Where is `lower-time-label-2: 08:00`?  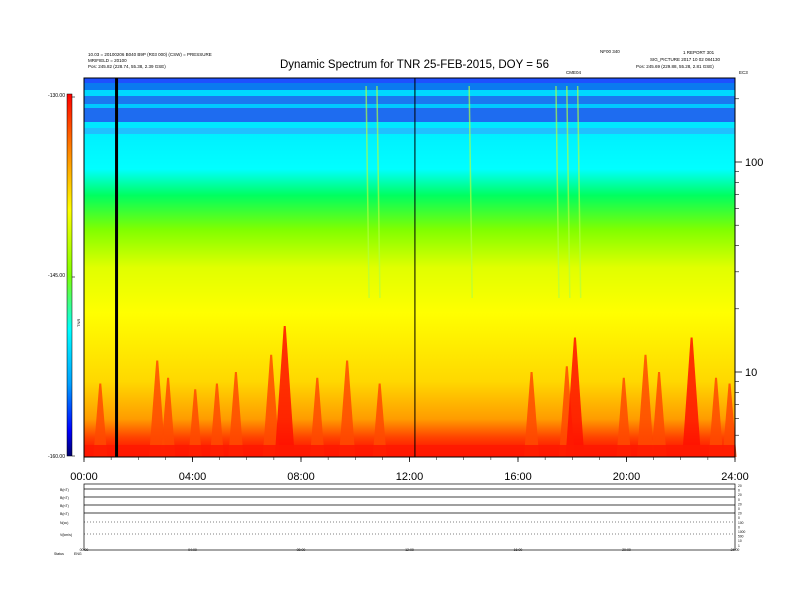
lower-time-label-2: 08:00 is located at coordinates (301, 550).